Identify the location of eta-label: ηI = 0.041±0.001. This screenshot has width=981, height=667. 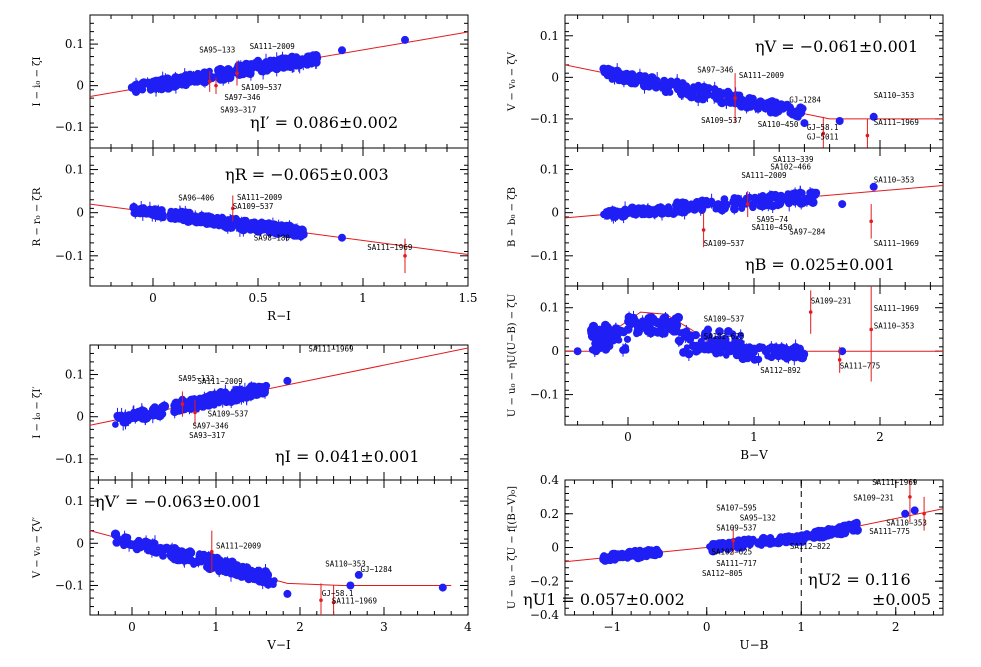
(347, 456).